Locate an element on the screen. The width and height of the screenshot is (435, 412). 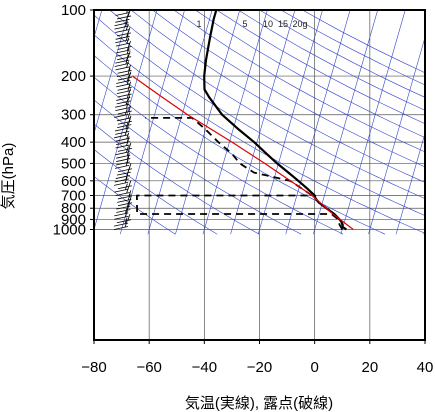
isotherm--40 is located at coordinates (235, 122).